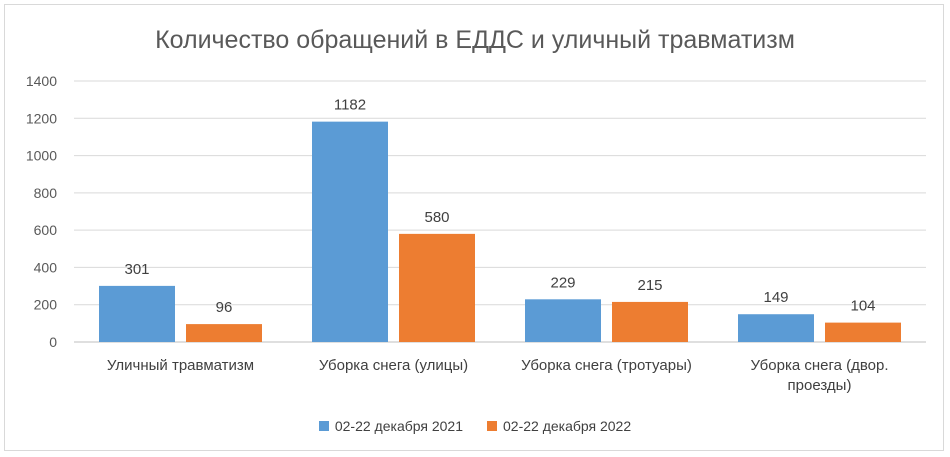 The image size is (950, 457). Describe the element at coordinates (41, 156) in the screenshot. I see `y-tick-label: 1000` at that location.